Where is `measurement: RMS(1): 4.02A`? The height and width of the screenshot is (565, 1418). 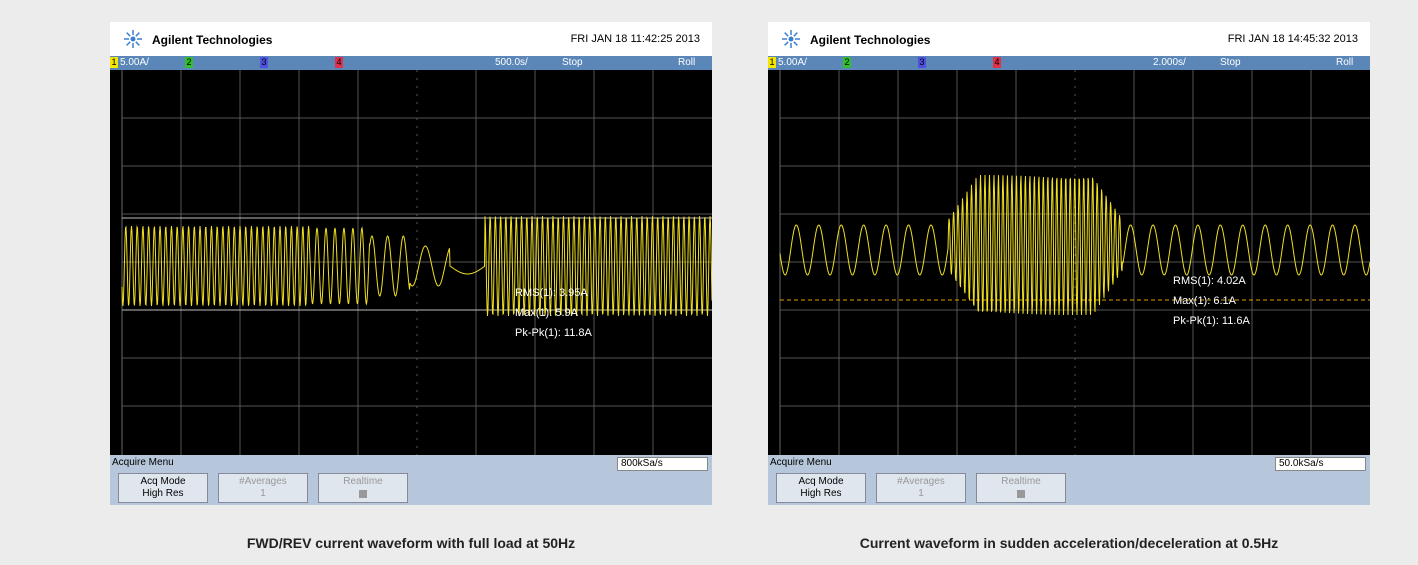
measurement: RMS(1): 4.02A is located at coordinates (1209, 281).